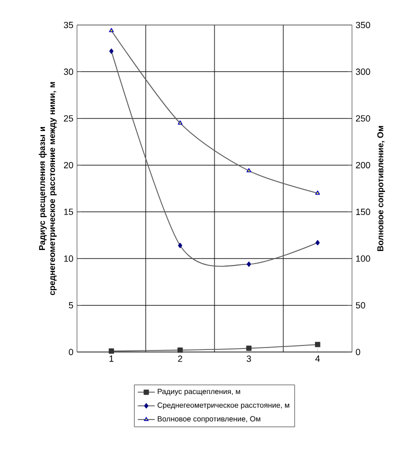 The image size is (403, 467). What do you see at coordinates (69, 165) in the screenshot?
I see `y-tick-label: 20` at bounding box center [69, 165].